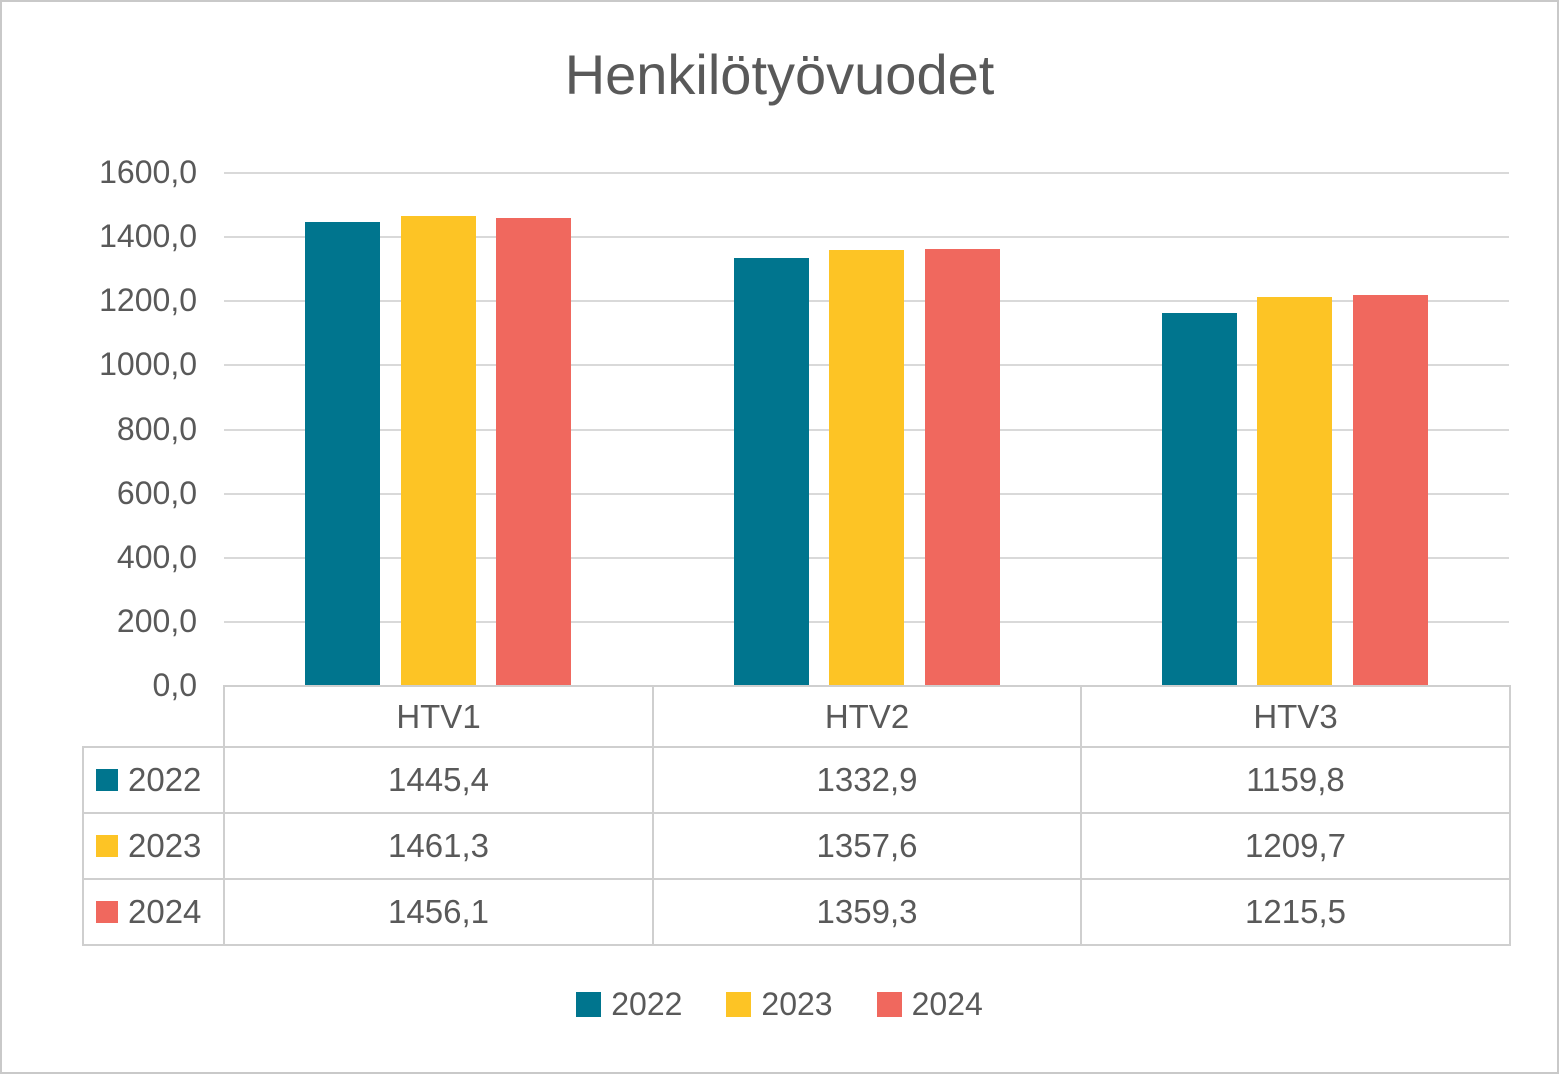  I want to click on table-row-label: 2022, so click(165, 779).